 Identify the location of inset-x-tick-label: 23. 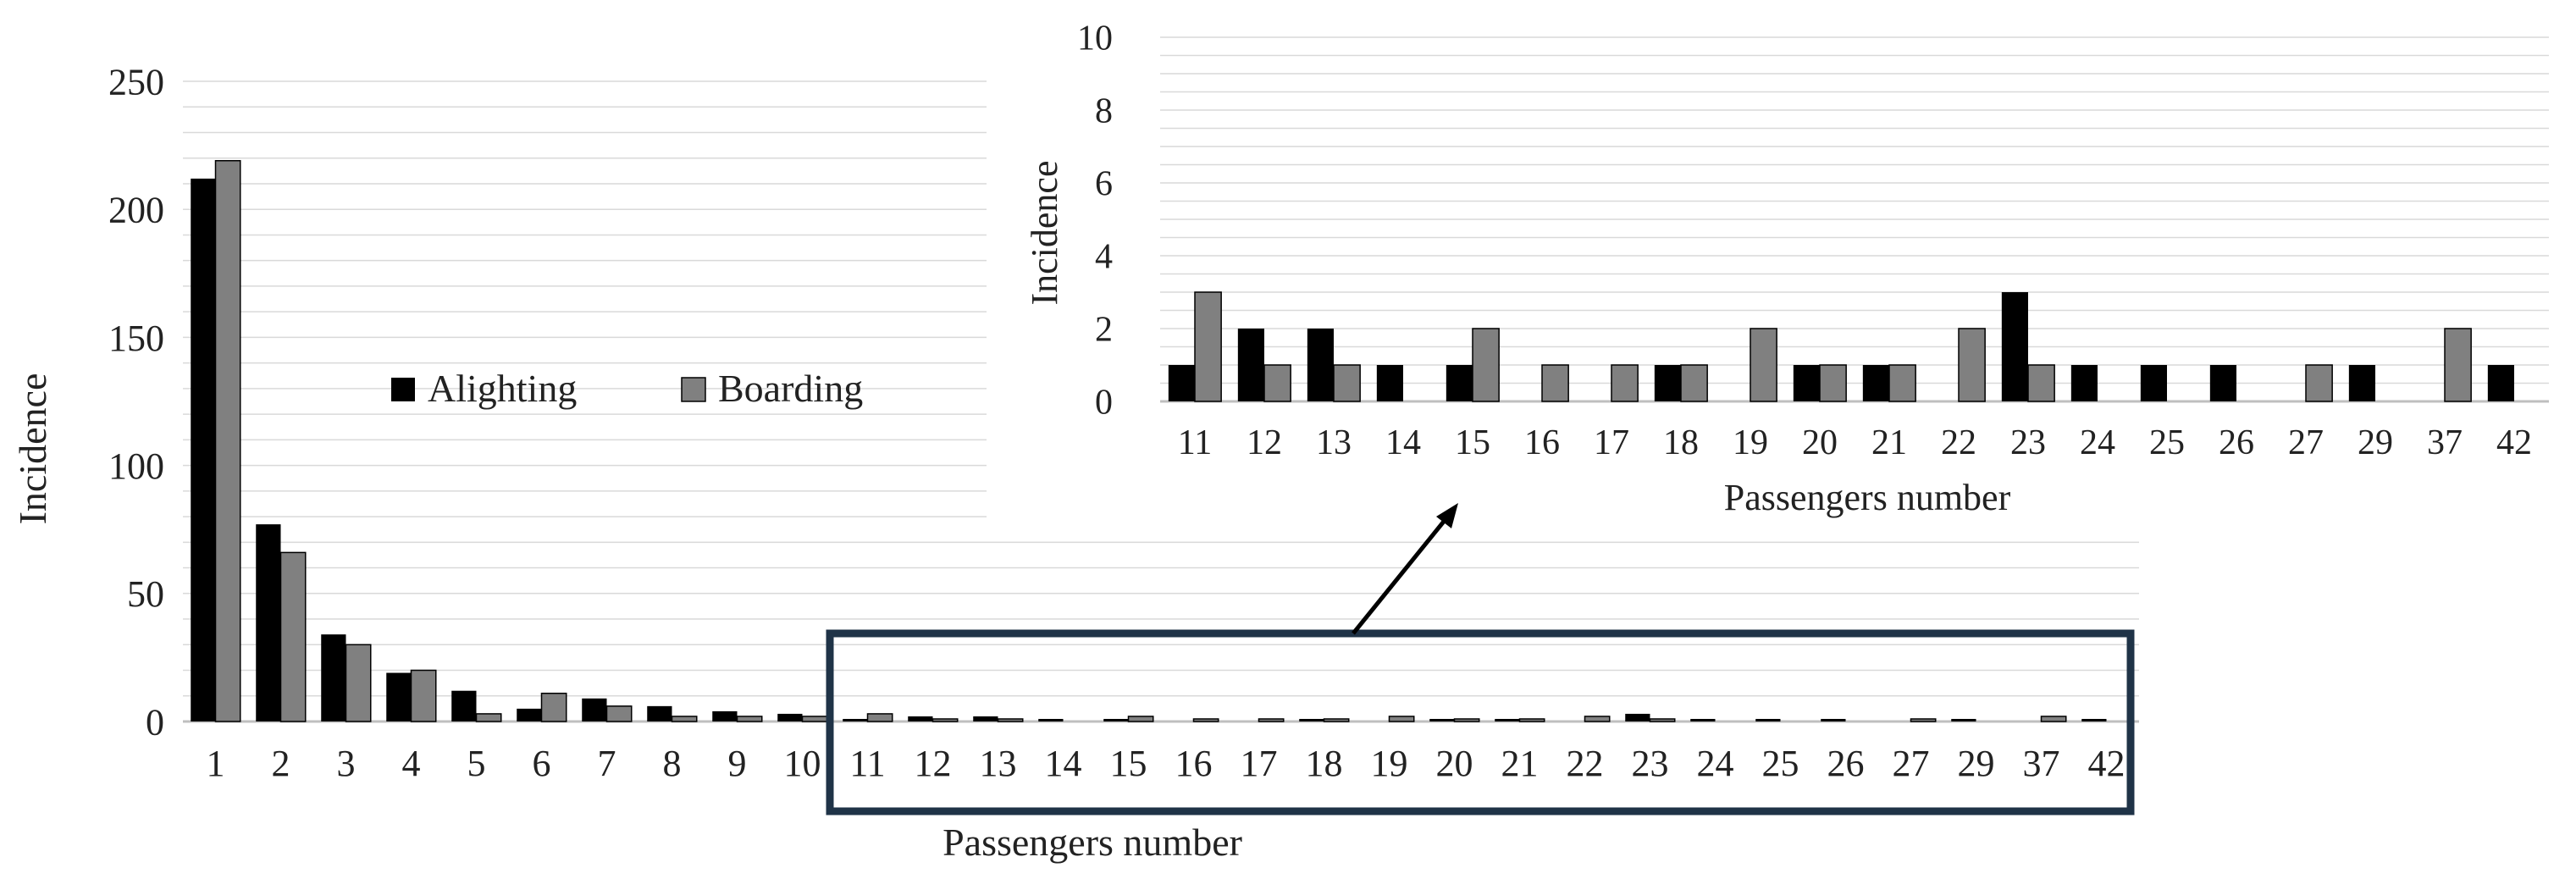
(2028, 443).